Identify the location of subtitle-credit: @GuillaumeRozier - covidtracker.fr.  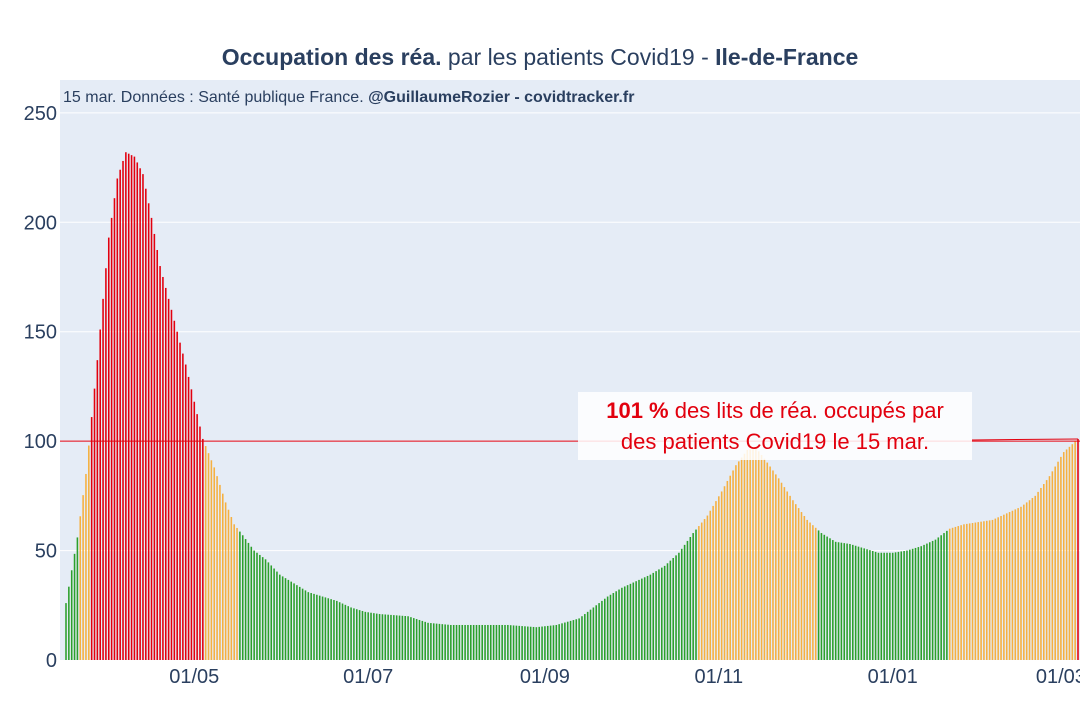
(501, 97).